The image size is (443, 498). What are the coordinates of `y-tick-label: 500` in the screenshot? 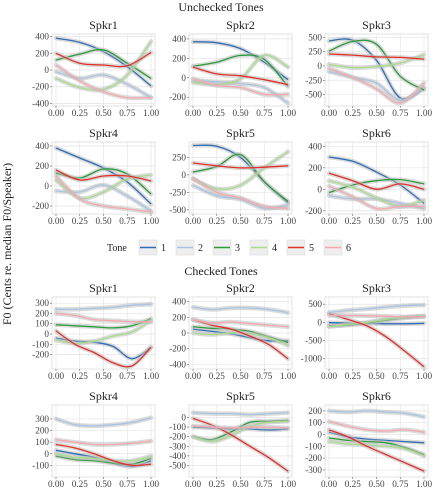 It's located at (315, 304).